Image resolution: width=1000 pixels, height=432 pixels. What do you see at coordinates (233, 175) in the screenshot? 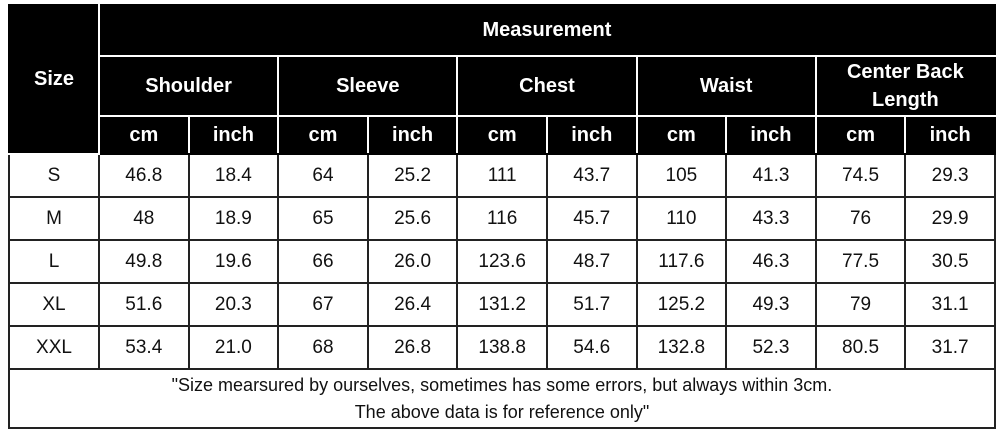
I see `value-cell: 18.4` at bounding box center [233, 175].